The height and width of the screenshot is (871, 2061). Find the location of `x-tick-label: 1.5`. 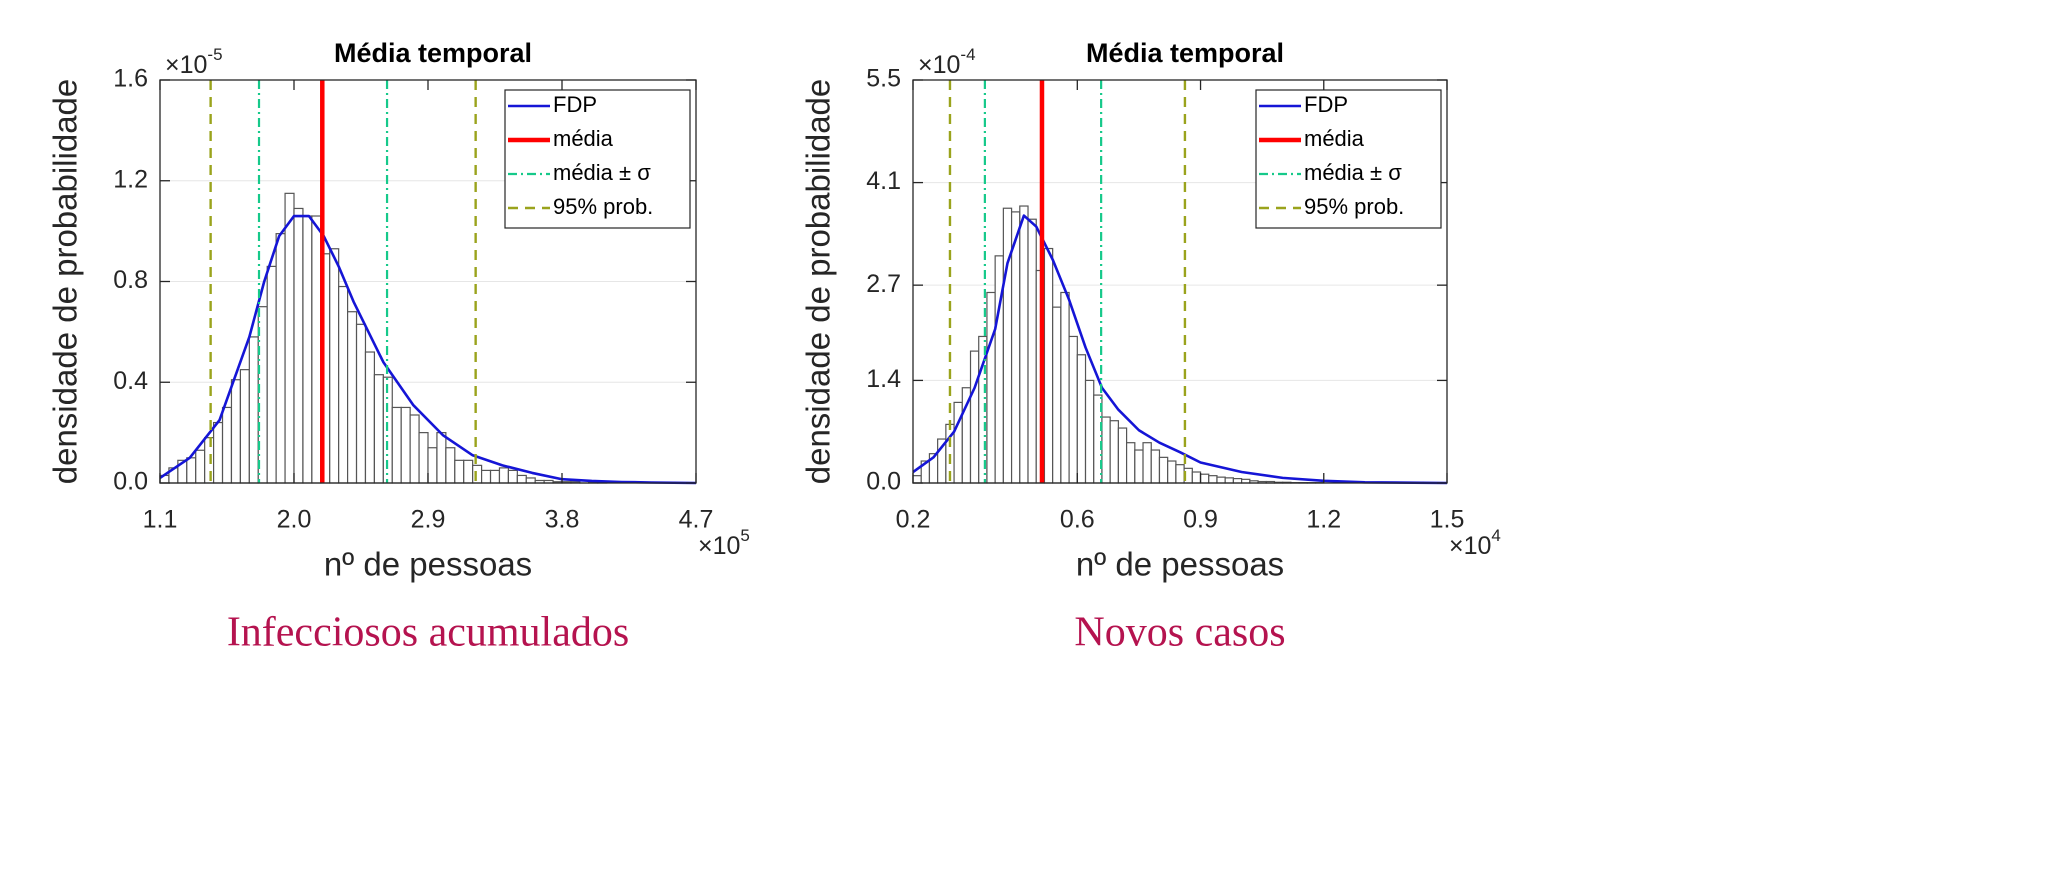

x-tick-label: 1.5 is located at coordinates (1447, 520).